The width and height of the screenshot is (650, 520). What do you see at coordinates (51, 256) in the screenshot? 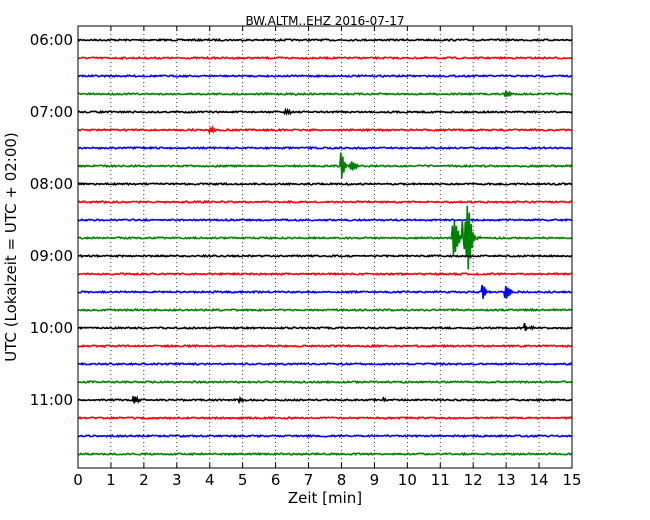
I see `y-tick-label: 09:00` at bounding box center [51, 256].